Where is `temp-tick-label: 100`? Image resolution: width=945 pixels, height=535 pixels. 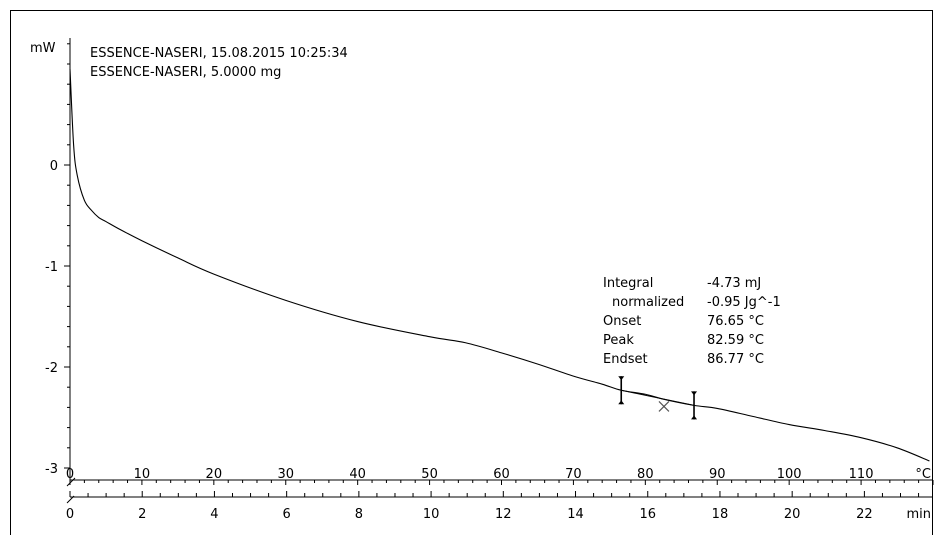 temp-tick-label: 100 is located at coordinates (789, 474).